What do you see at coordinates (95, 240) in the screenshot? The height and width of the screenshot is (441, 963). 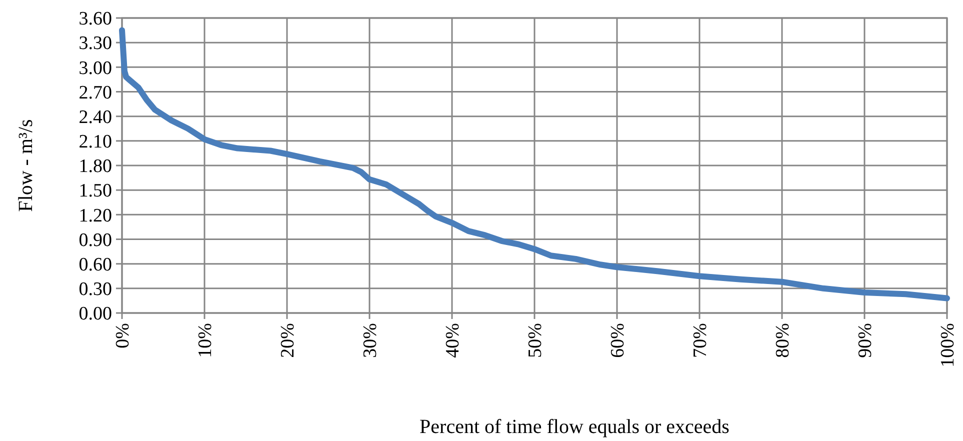 I see `y-tick-label: 0.90` at bounding box center [95, 240].